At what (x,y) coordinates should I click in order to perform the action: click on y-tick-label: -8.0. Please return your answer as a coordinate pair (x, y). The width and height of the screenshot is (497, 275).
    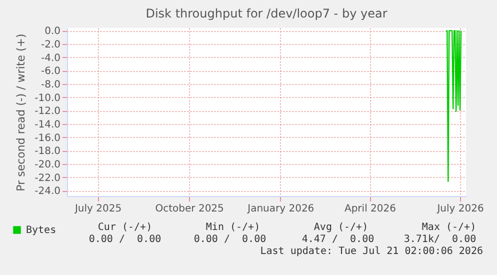
    Looking at the image, I should click on (50, 85).